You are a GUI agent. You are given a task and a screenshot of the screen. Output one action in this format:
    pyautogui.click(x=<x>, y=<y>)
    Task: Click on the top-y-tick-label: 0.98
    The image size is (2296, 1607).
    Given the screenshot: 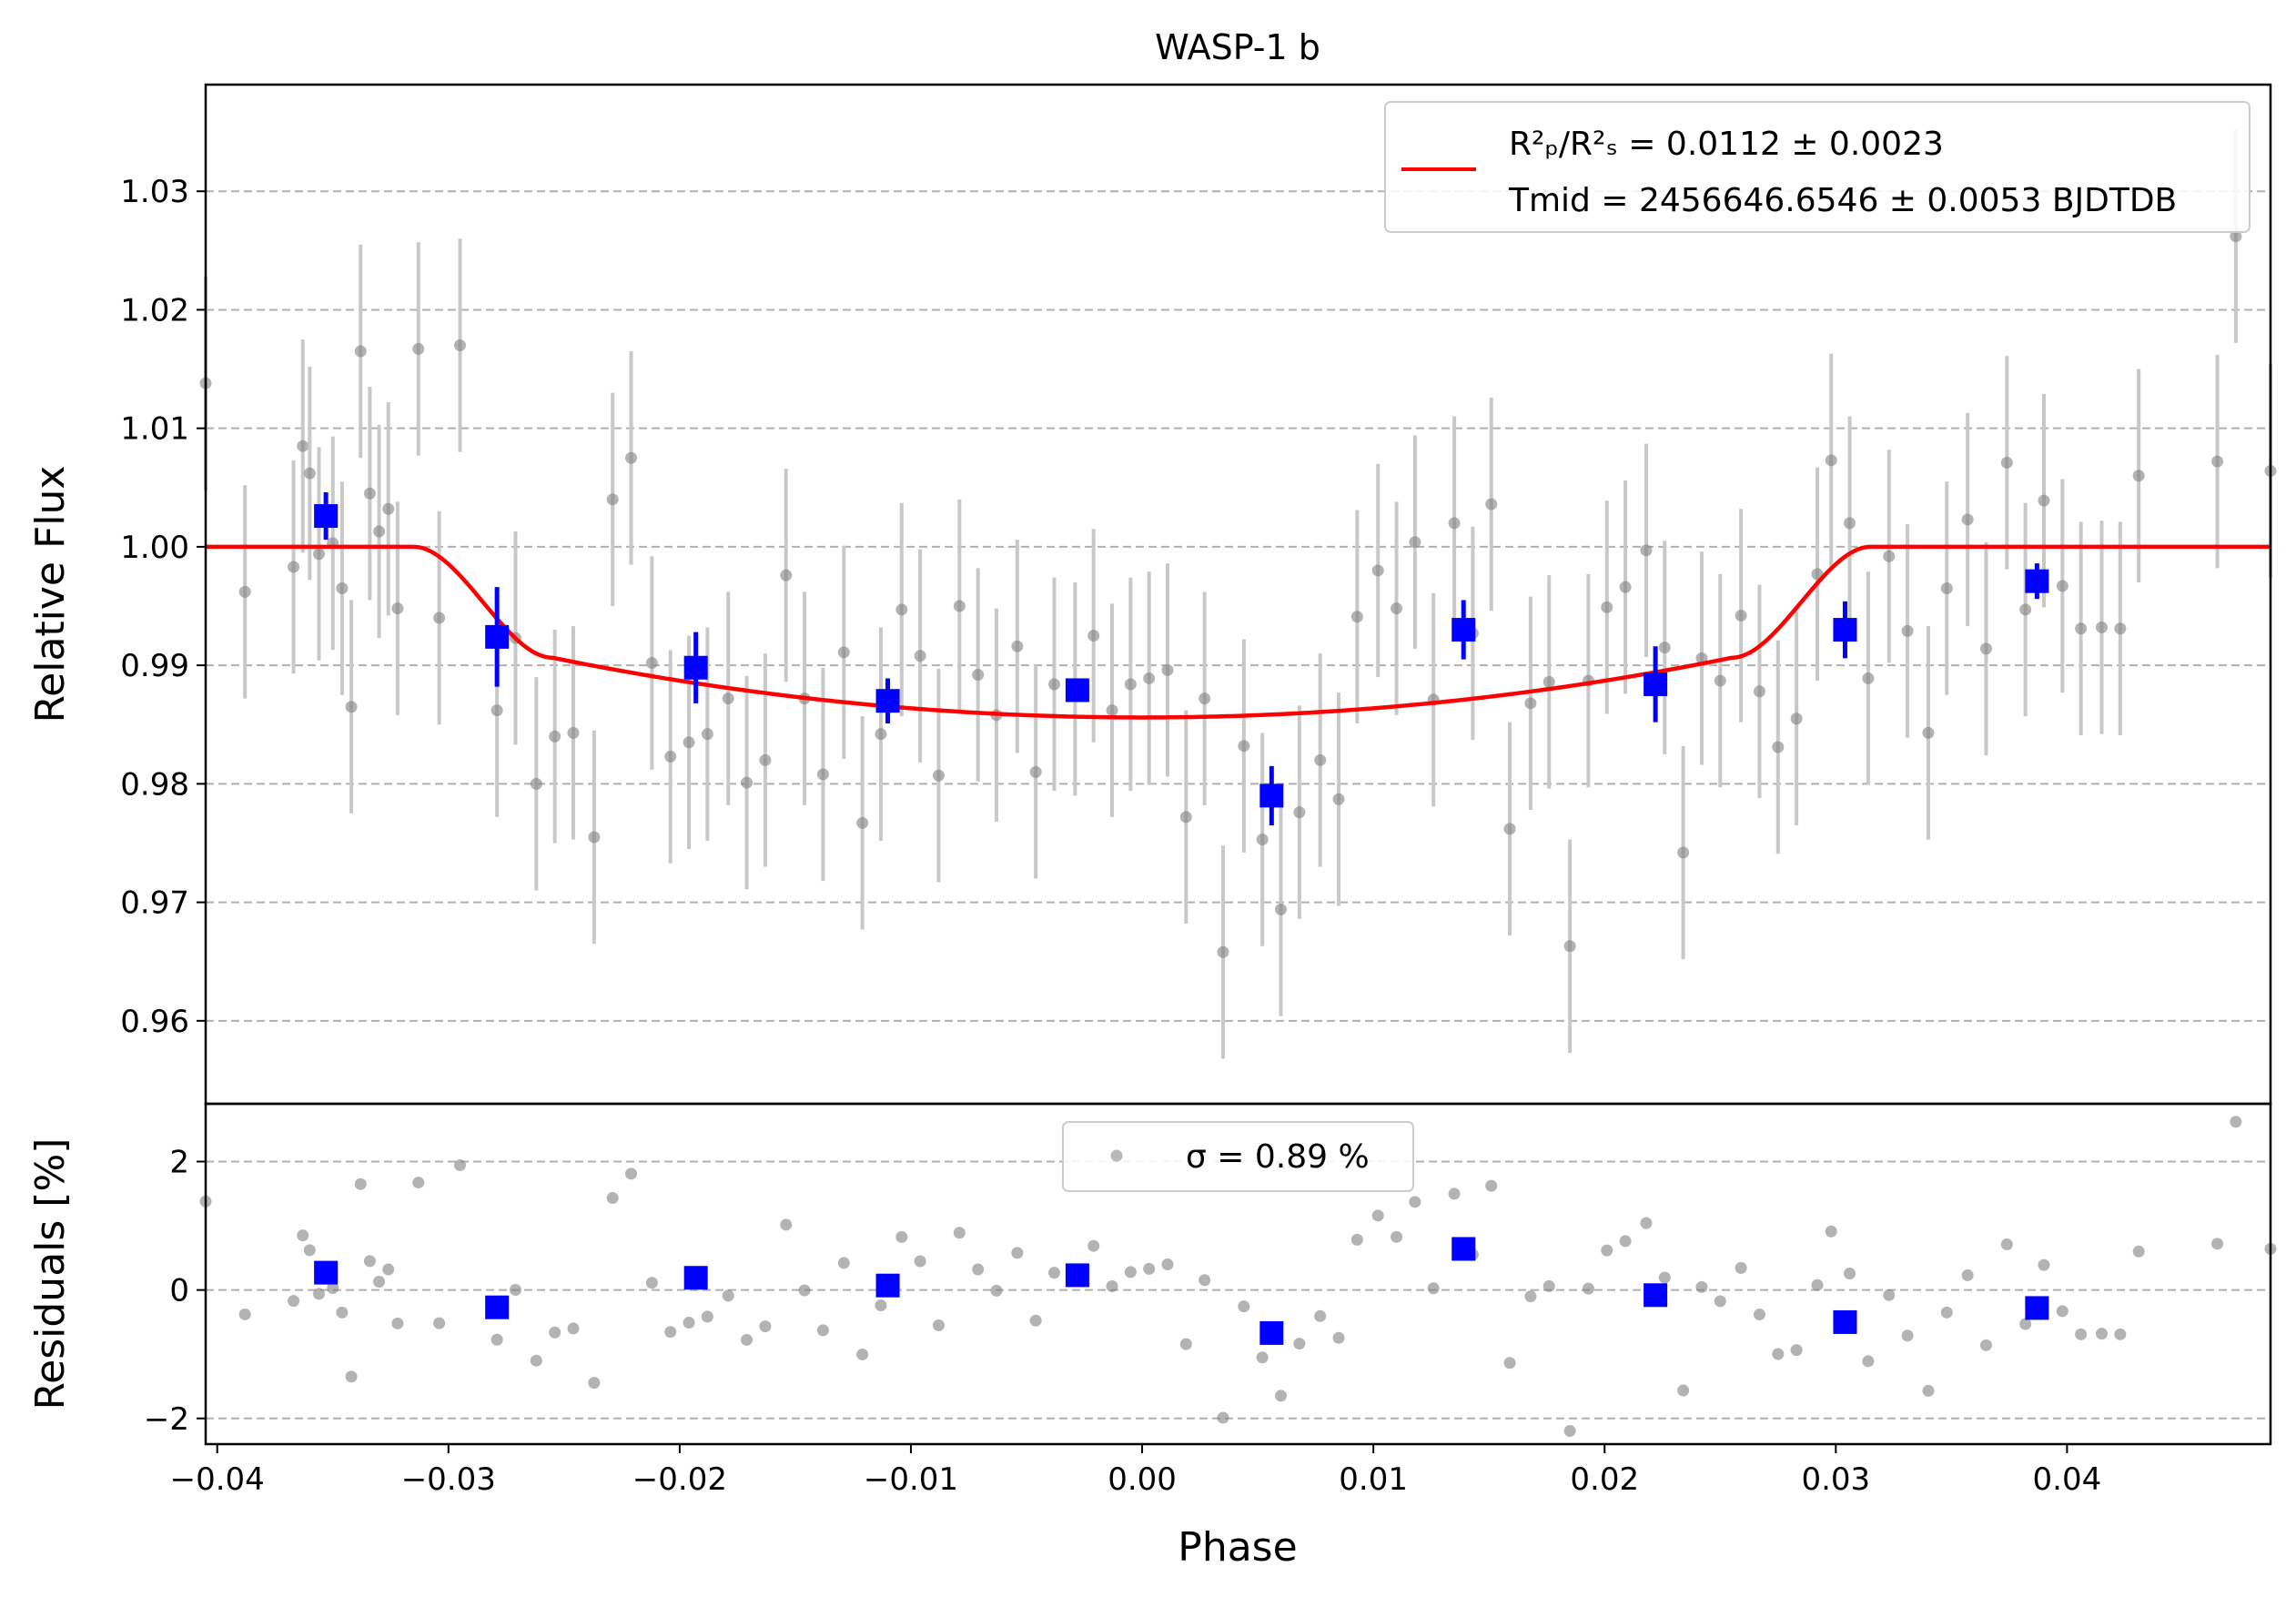 What is the action you would take?
    pyautogui.click(x=155, y=785)
    